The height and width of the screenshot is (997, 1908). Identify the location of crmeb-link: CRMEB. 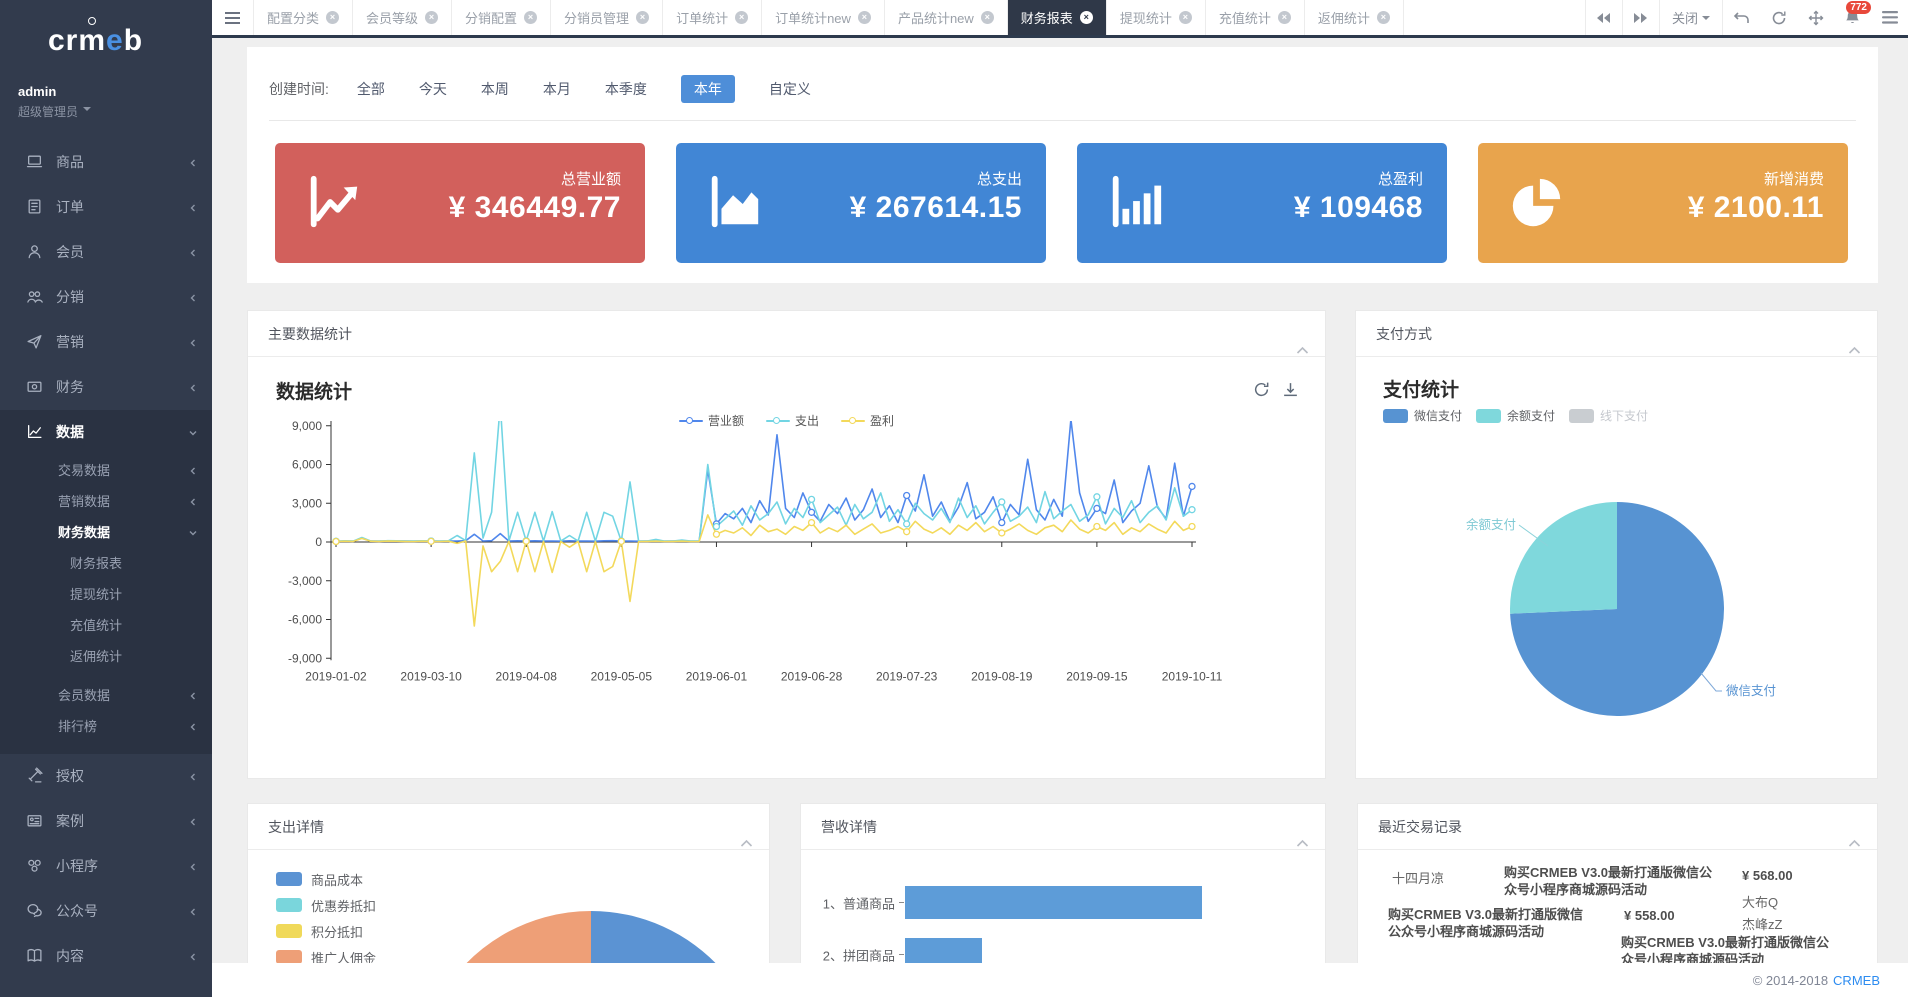
(1856, 980).